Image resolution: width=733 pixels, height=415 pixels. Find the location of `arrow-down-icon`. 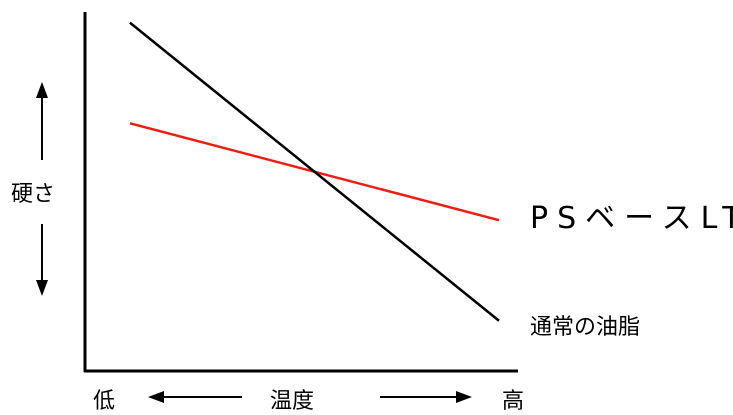

arrow-down-icon is located at coordinates (42, 288).